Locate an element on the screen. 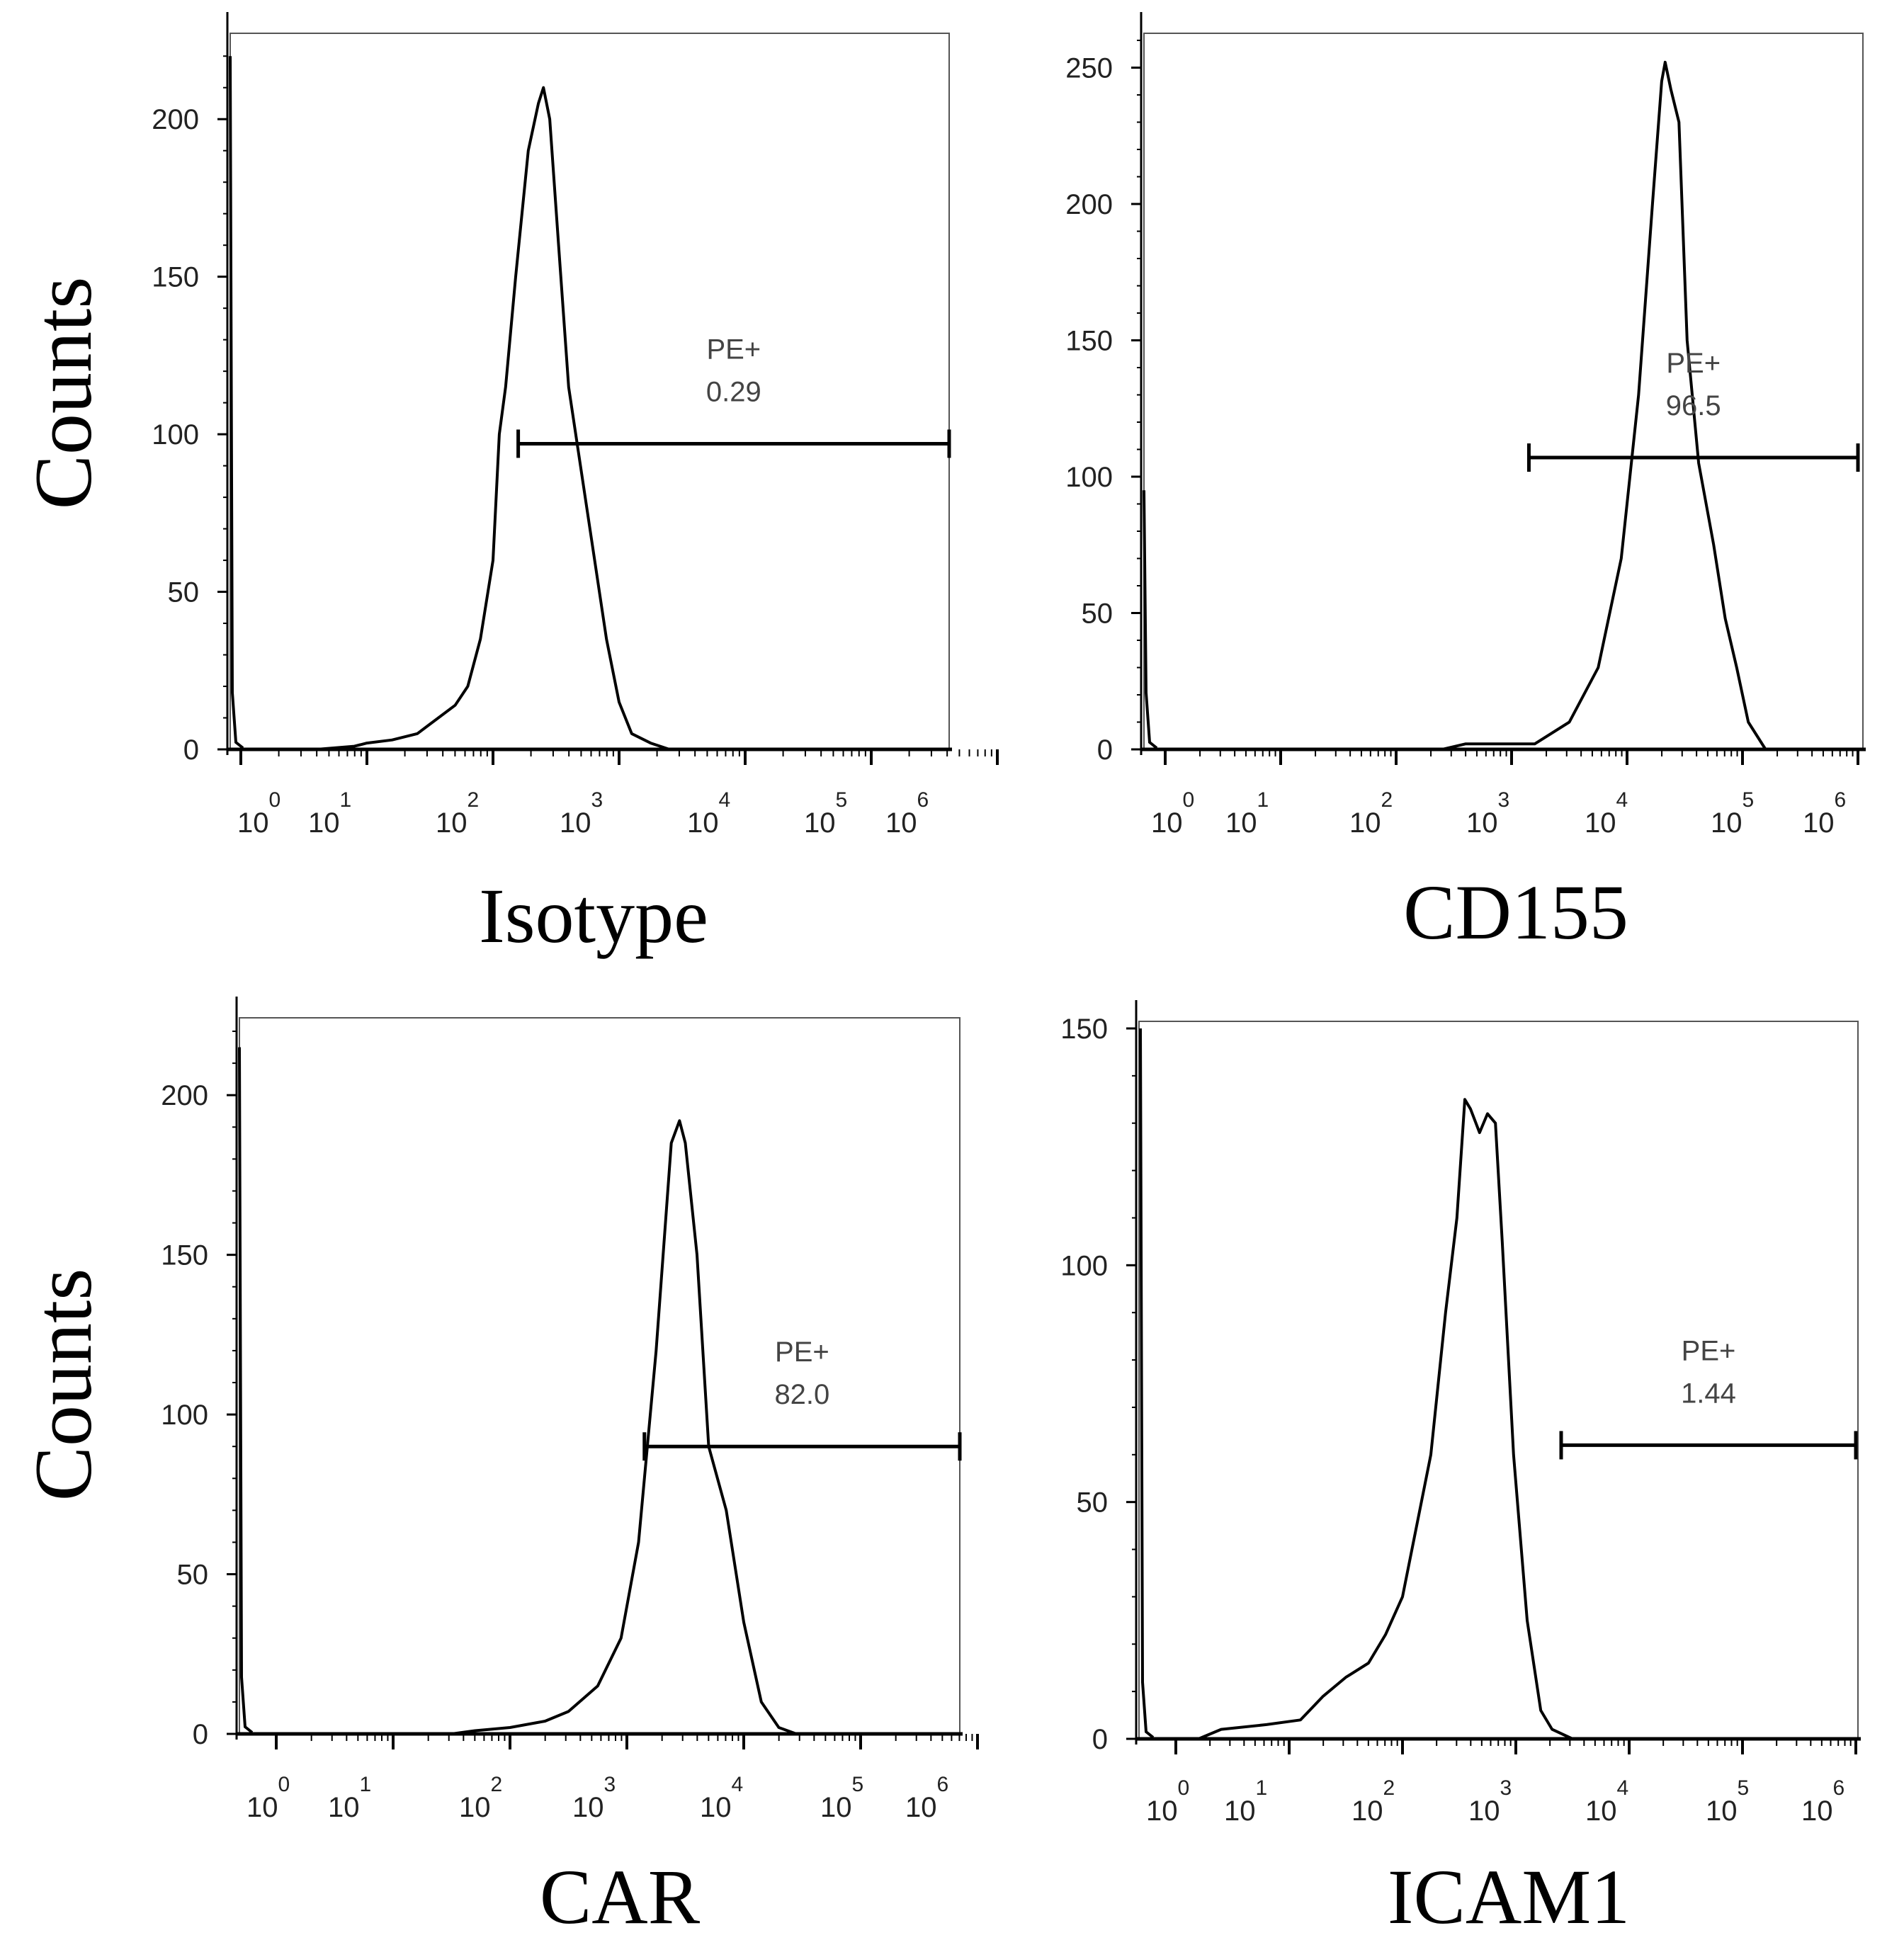  histogram-spike-isotype is located at coordinates (236, 402).